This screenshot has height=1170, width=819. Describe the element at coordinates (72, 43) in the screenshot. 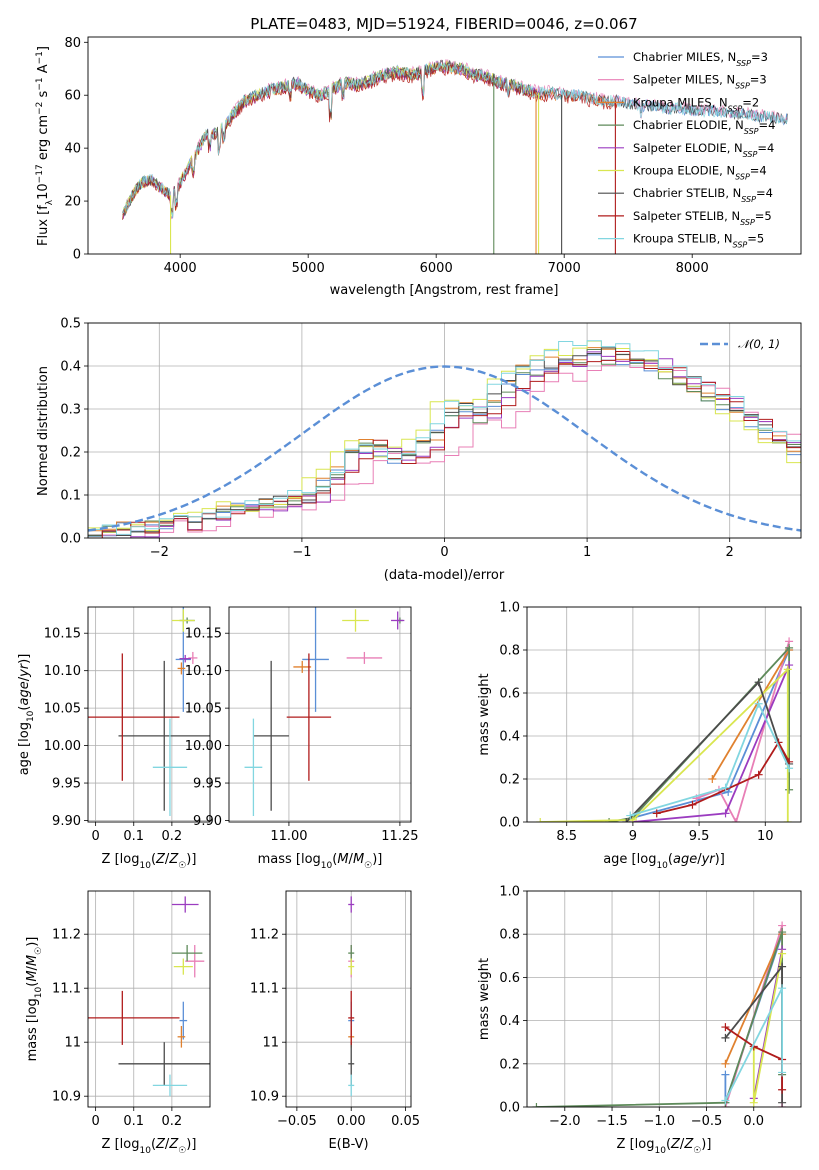

I see `y-tick-label: 80` at that location.